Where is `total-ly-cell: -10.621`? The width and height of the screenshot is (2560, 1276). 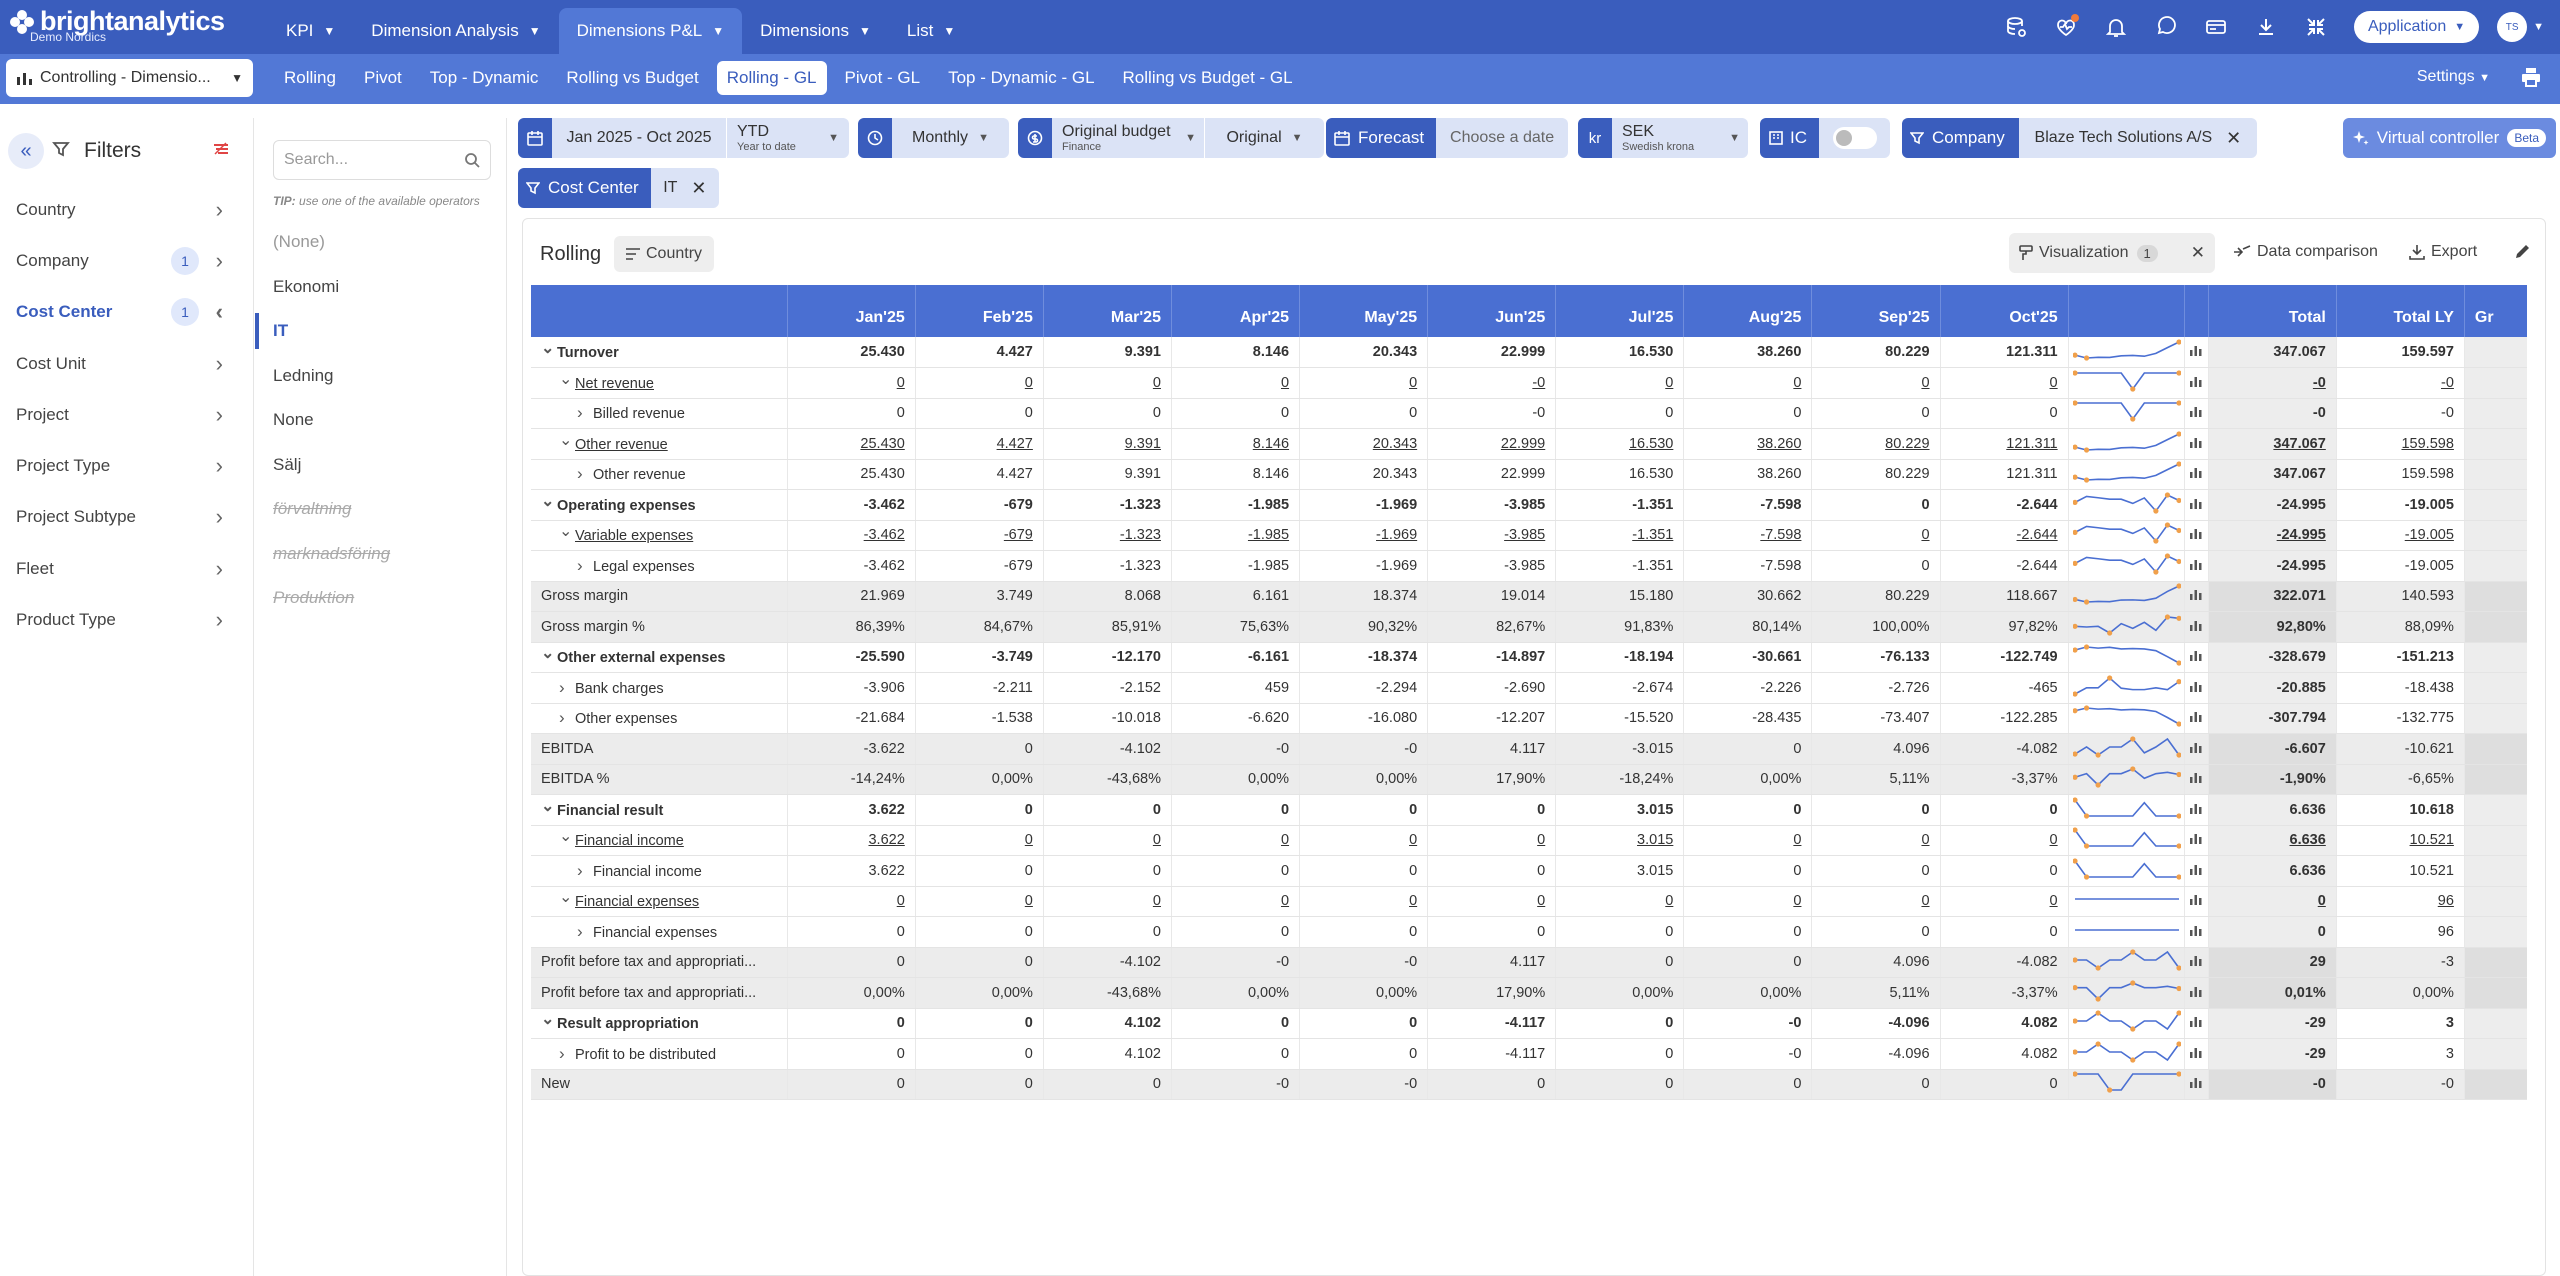
total-ly-cell: -10.621 is located at coordinates (2400, 749).